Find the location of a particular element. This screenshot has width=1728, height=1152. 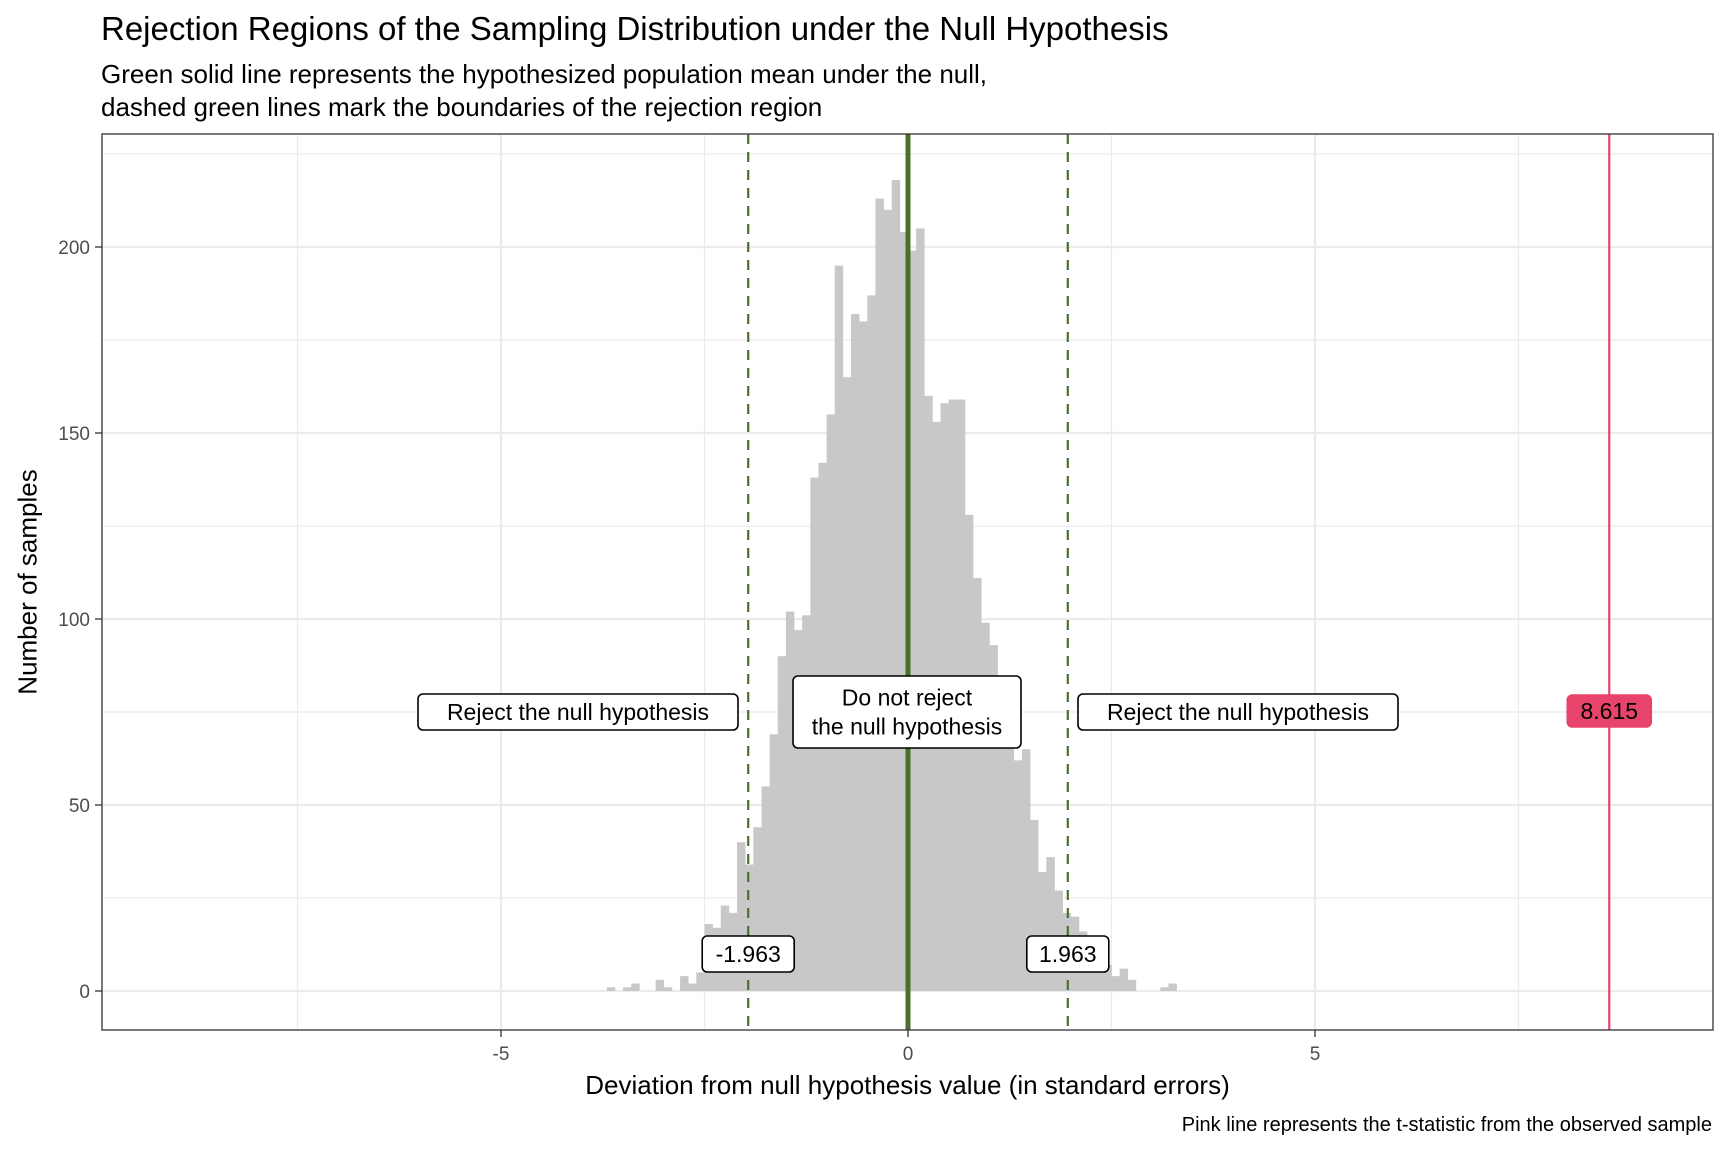

reject-left-label-text: Reject the null hypothesis is located at coordinates (578, 712).